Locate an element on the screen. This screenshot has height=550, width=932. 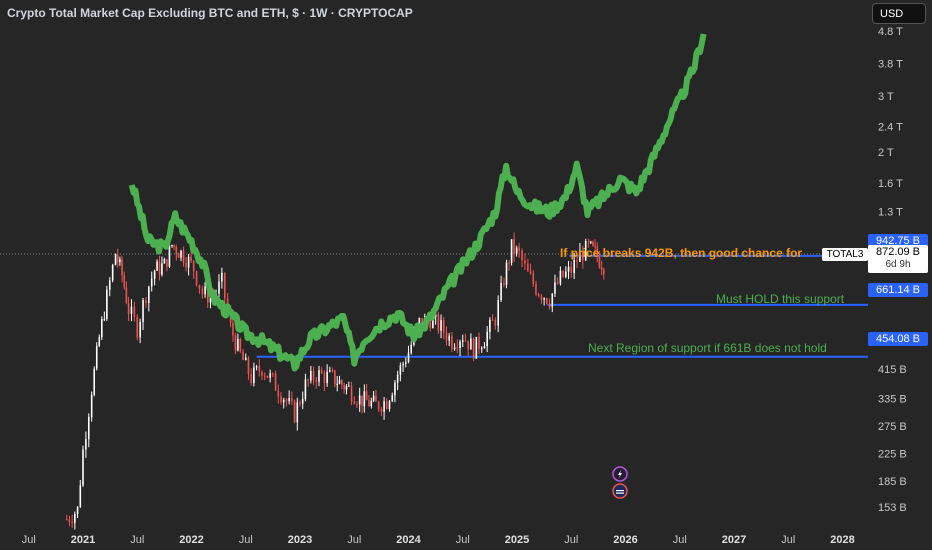
level-tag-661: 661.14 B is located at coordinates (898, 290).